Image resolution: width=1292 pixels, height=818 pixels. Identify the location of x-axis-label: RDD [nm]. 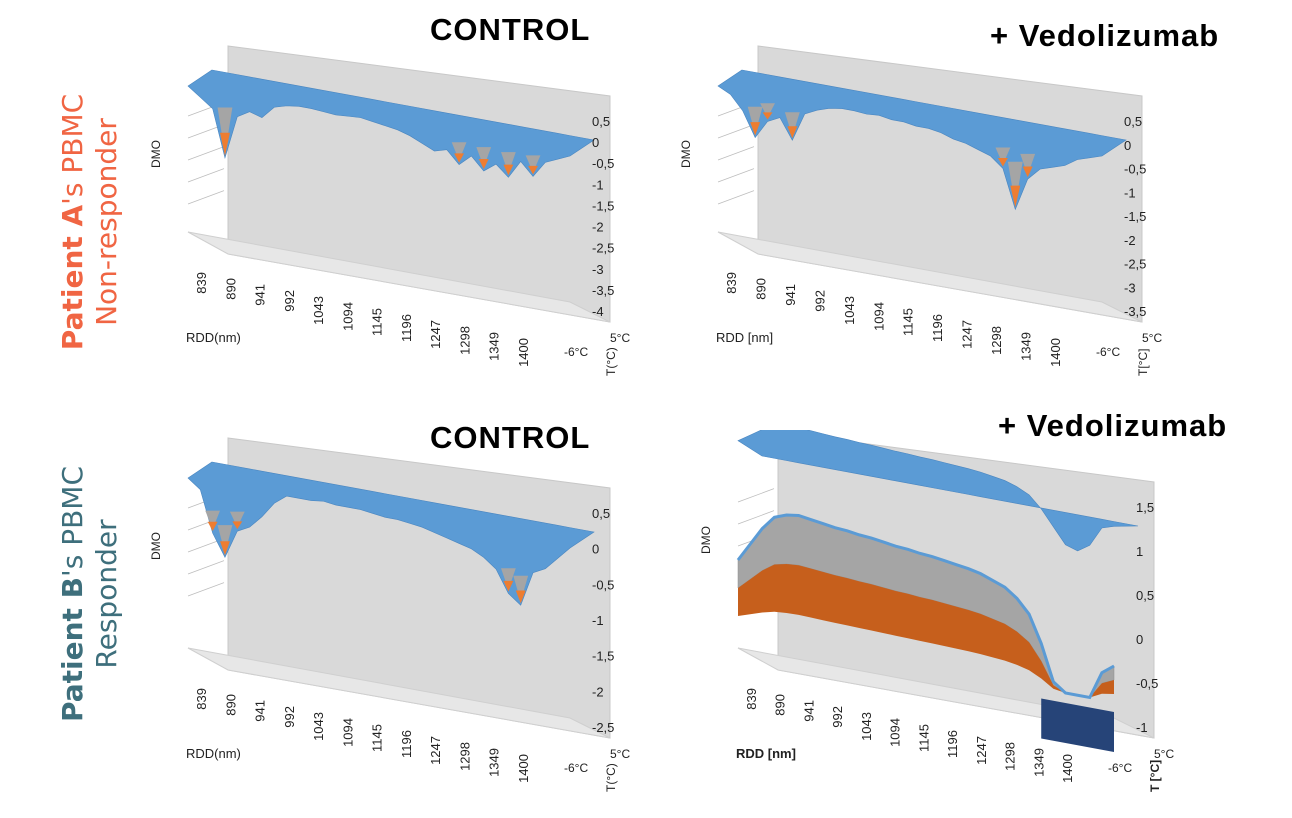
(766, 753).